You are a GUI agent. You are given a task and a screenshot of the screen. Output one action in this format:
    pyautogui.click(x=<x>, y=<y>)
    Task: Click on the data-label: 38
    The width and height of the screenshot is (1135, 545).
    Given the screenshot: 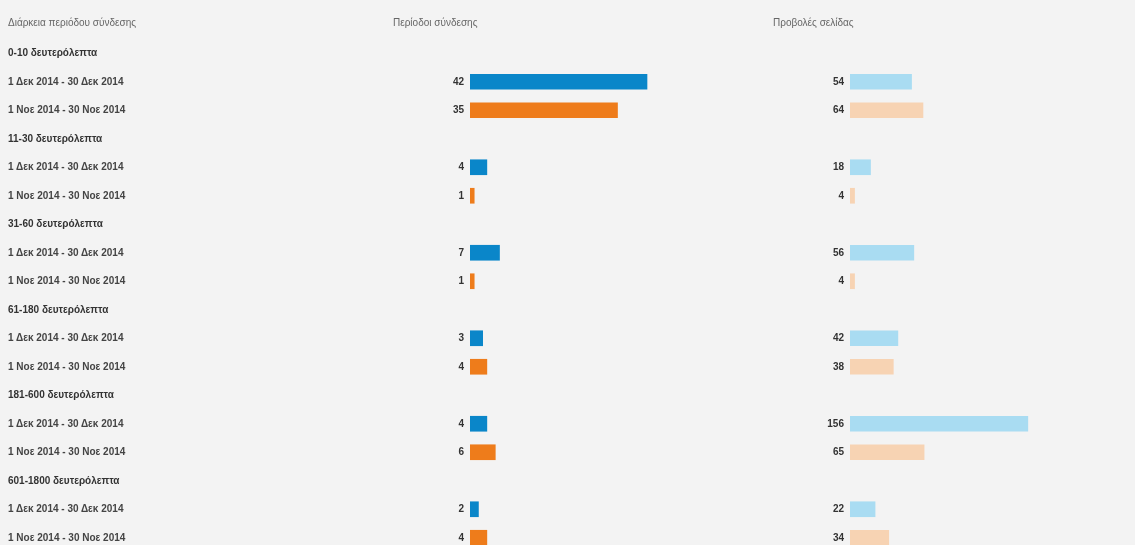 What is the action you would take?
    pyautogui.click(x=838, y=366)
    